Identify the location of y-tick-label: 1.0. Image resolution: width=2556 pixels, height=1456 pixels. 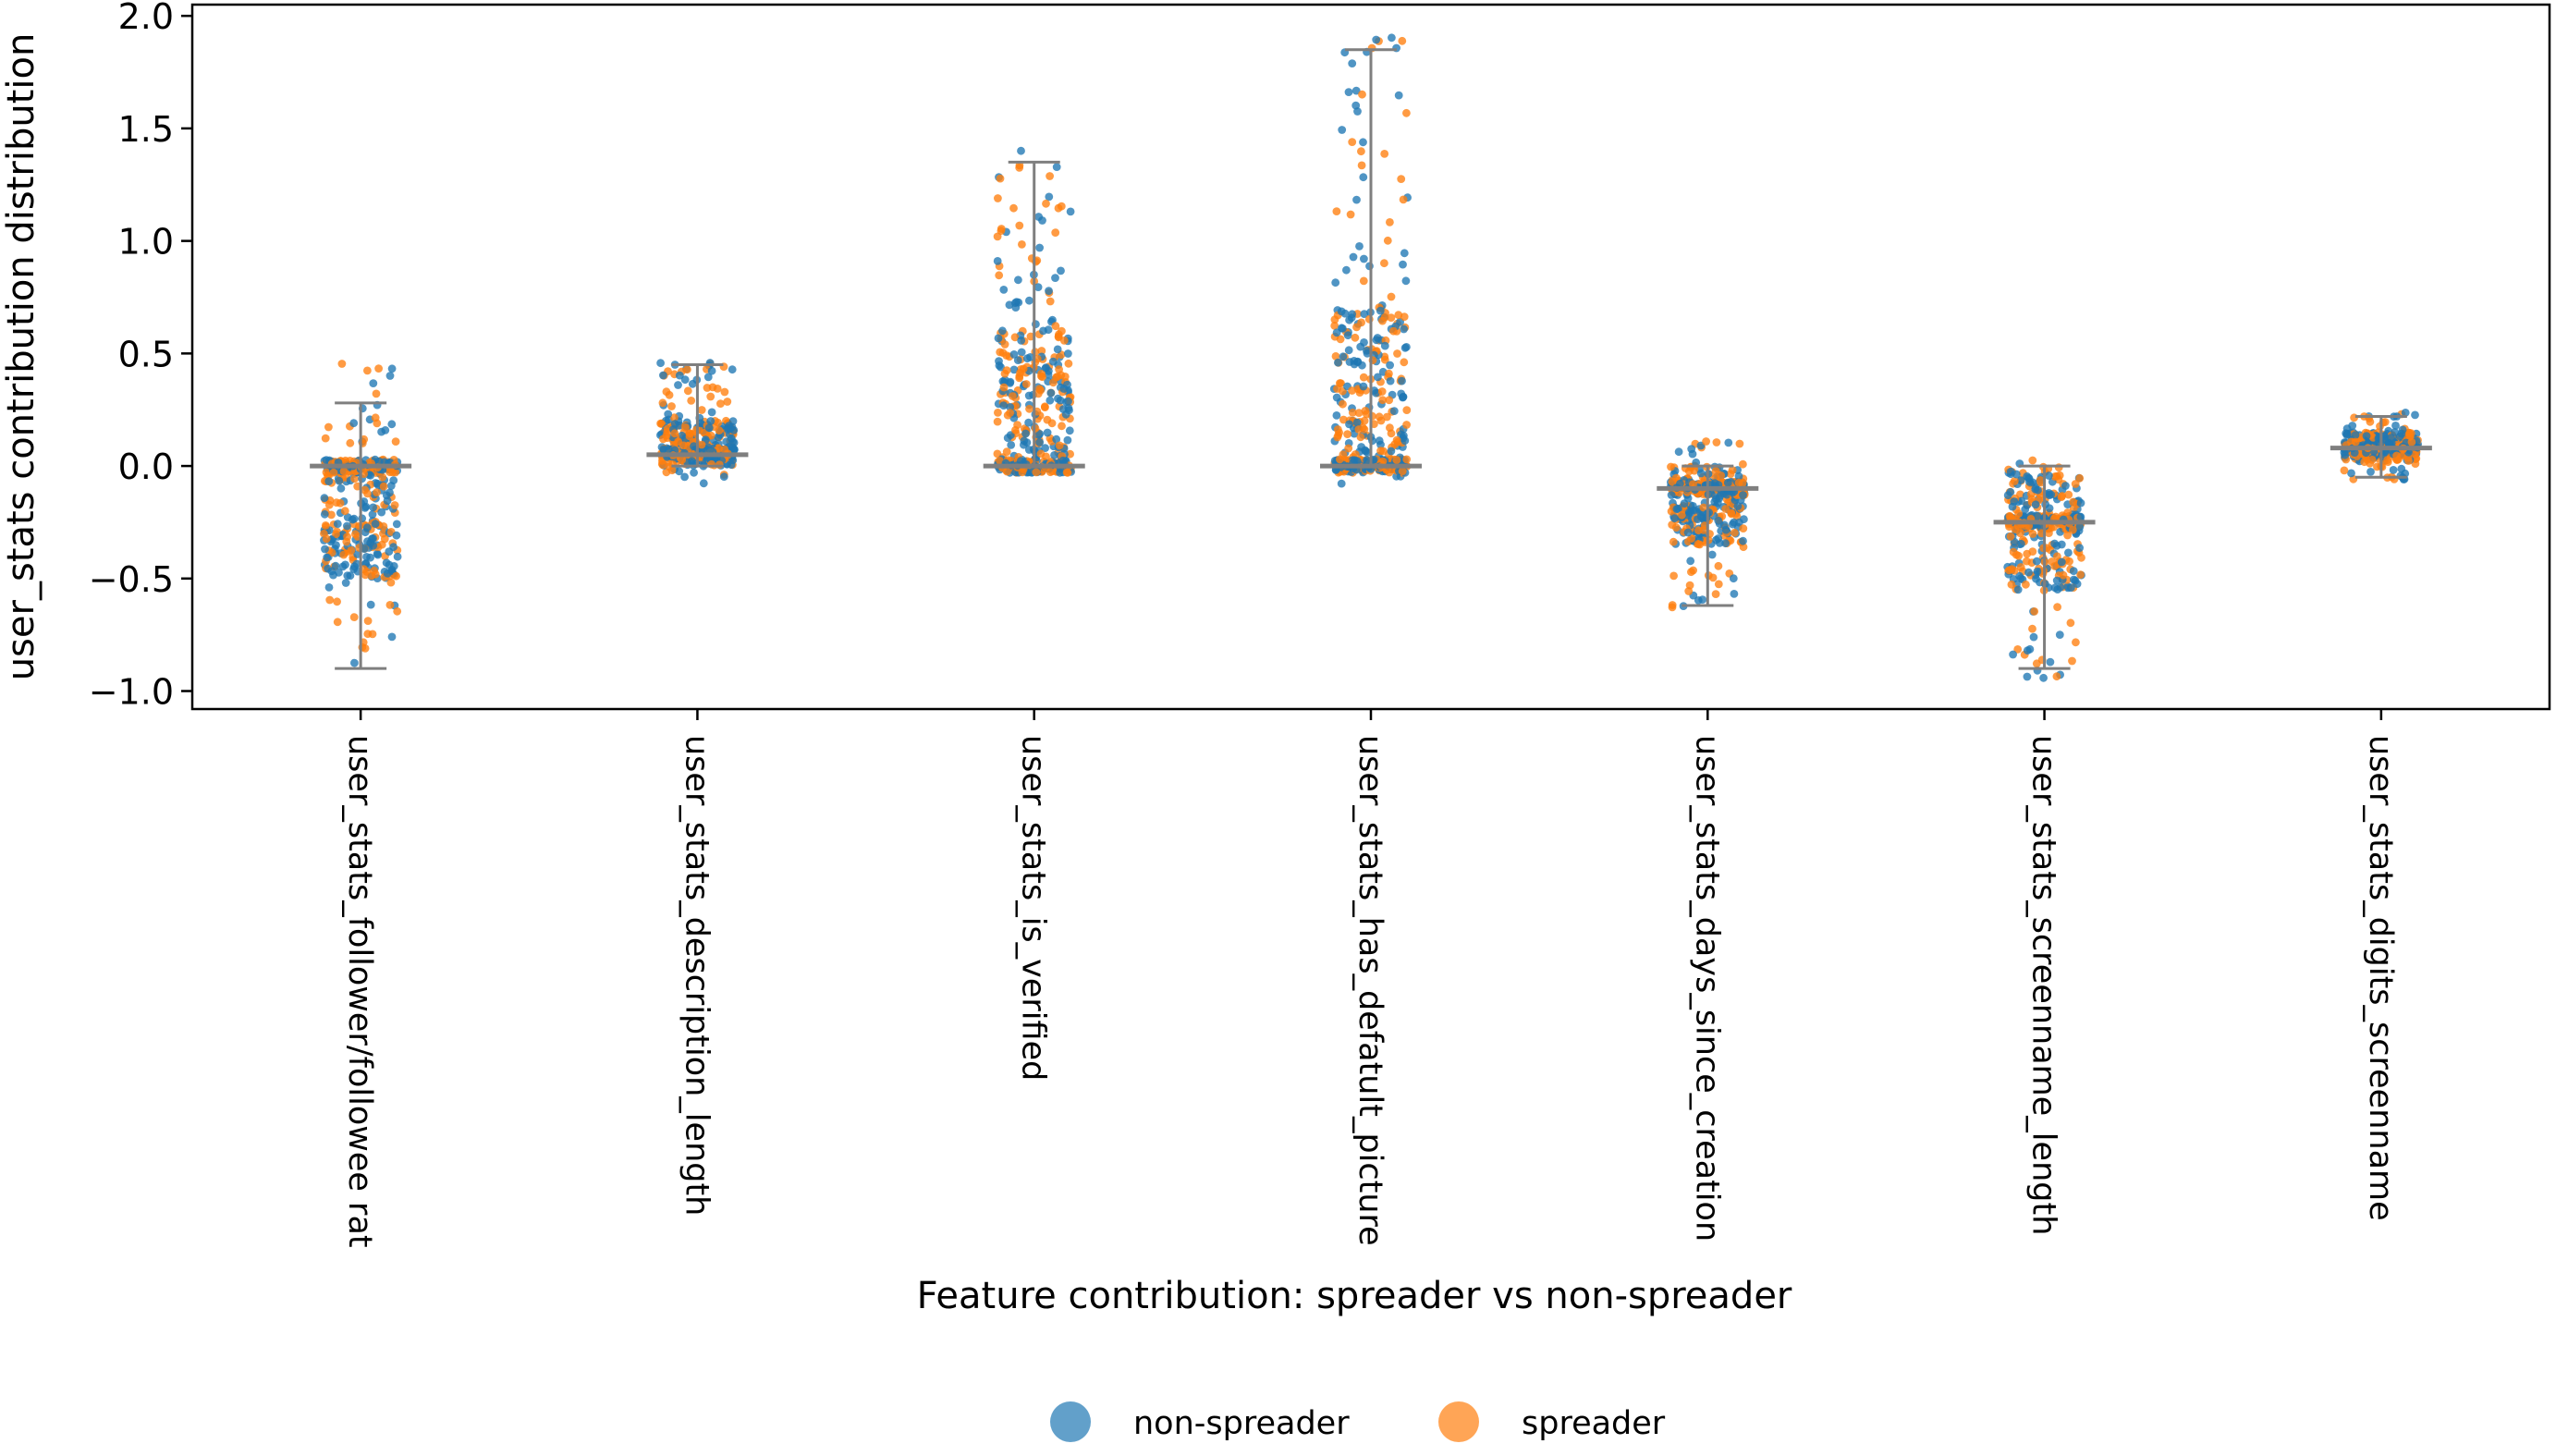
(146, 242).